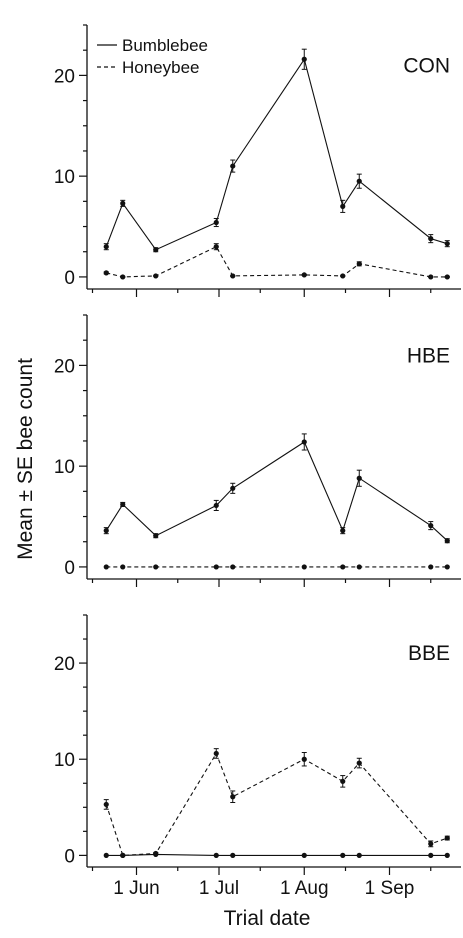 Image resolution: width=463 pixels, height=938 pixels. What do you see at coordinates (219, 888) in the screenshot?
I see `x-tick-label: 1 Jul` at bounding box center [219, 888].